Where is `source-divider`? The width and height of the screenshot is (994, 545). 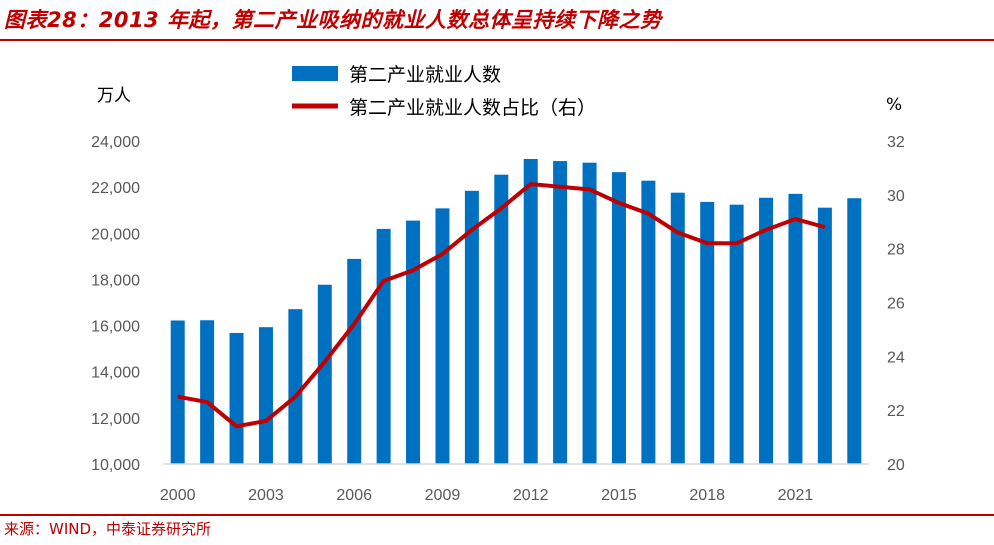
source-divider is located at coordinates (497, 515).